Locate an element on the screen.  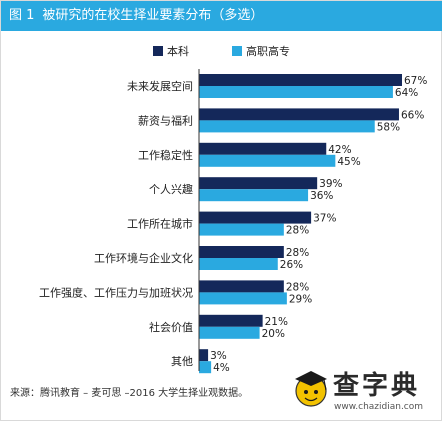
data-label: 36% is located at coordinates (321, 196).